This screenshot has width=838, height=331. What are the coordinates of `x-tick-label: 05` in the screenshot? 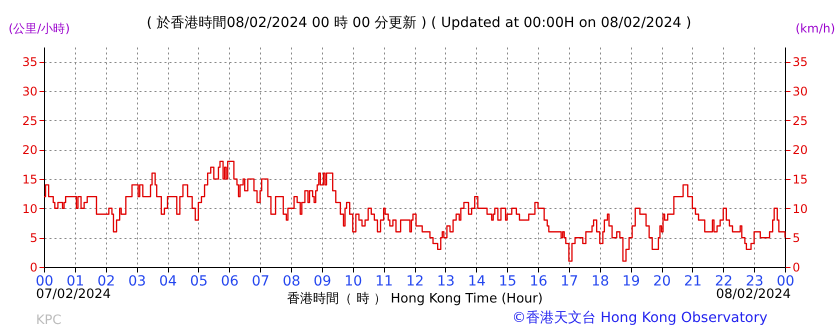 It's located at (199, 282).